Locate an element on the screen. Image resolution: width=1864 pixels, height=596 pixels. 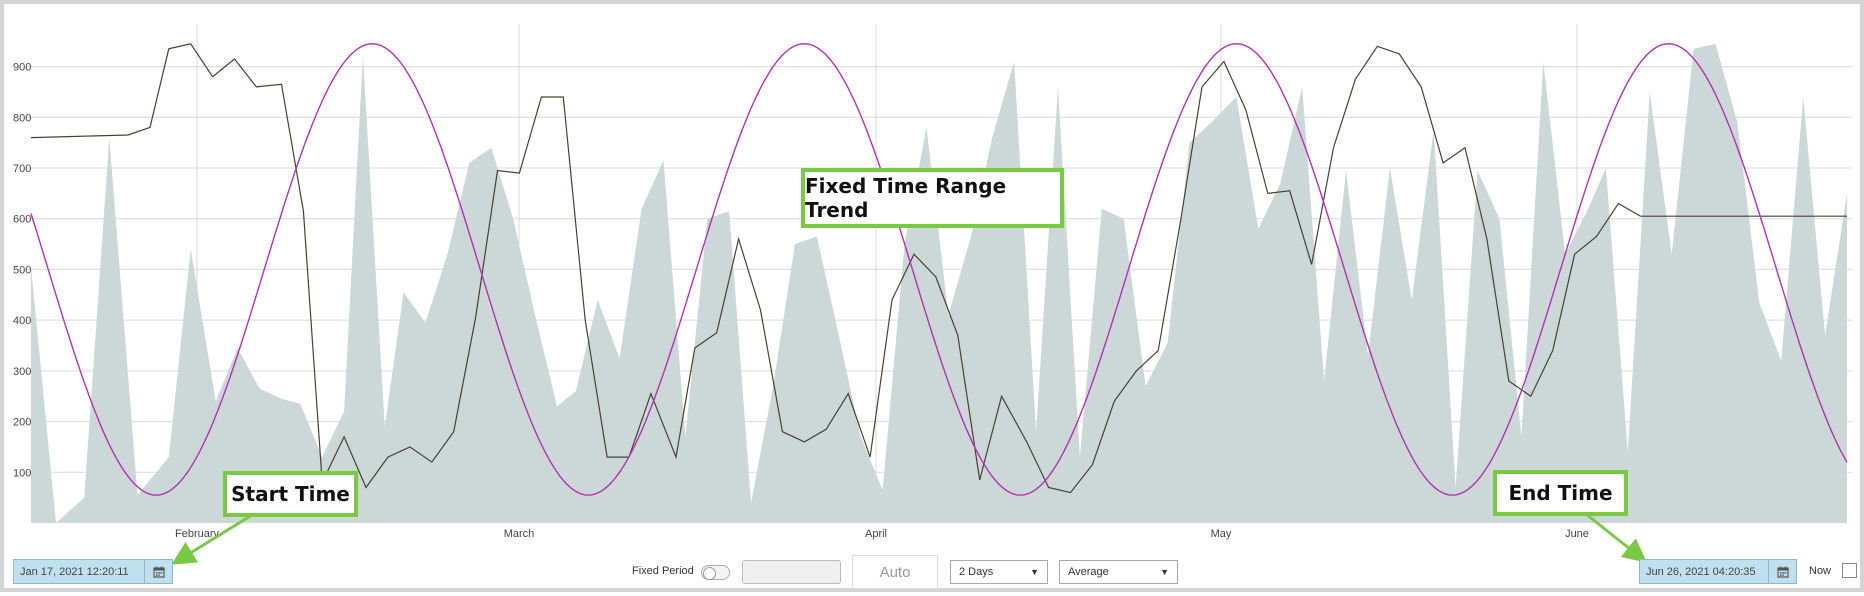
period-input is located at coordinates (791, 572).